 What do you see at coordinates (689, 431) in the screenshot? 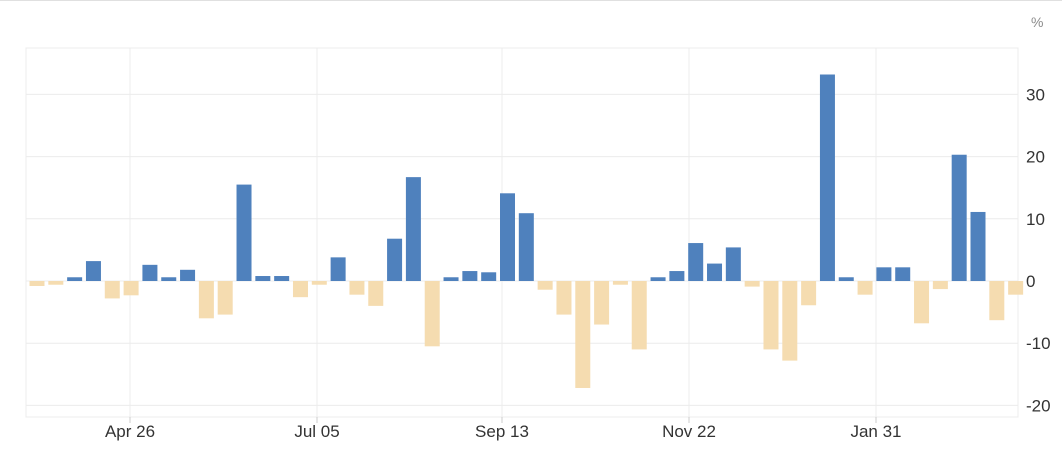
I see `x-tick-label: Nov 22` at bounding box center [689, 431].